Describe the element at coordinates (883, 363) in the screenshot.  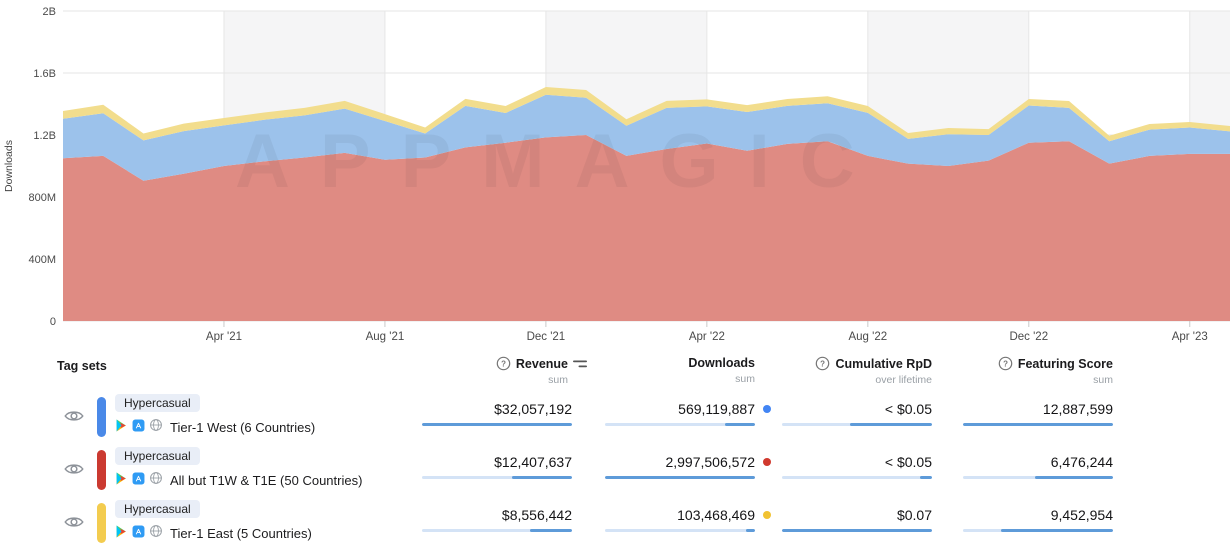
I see `cumulative-rpd-label: Cumulative RpD` at that location.